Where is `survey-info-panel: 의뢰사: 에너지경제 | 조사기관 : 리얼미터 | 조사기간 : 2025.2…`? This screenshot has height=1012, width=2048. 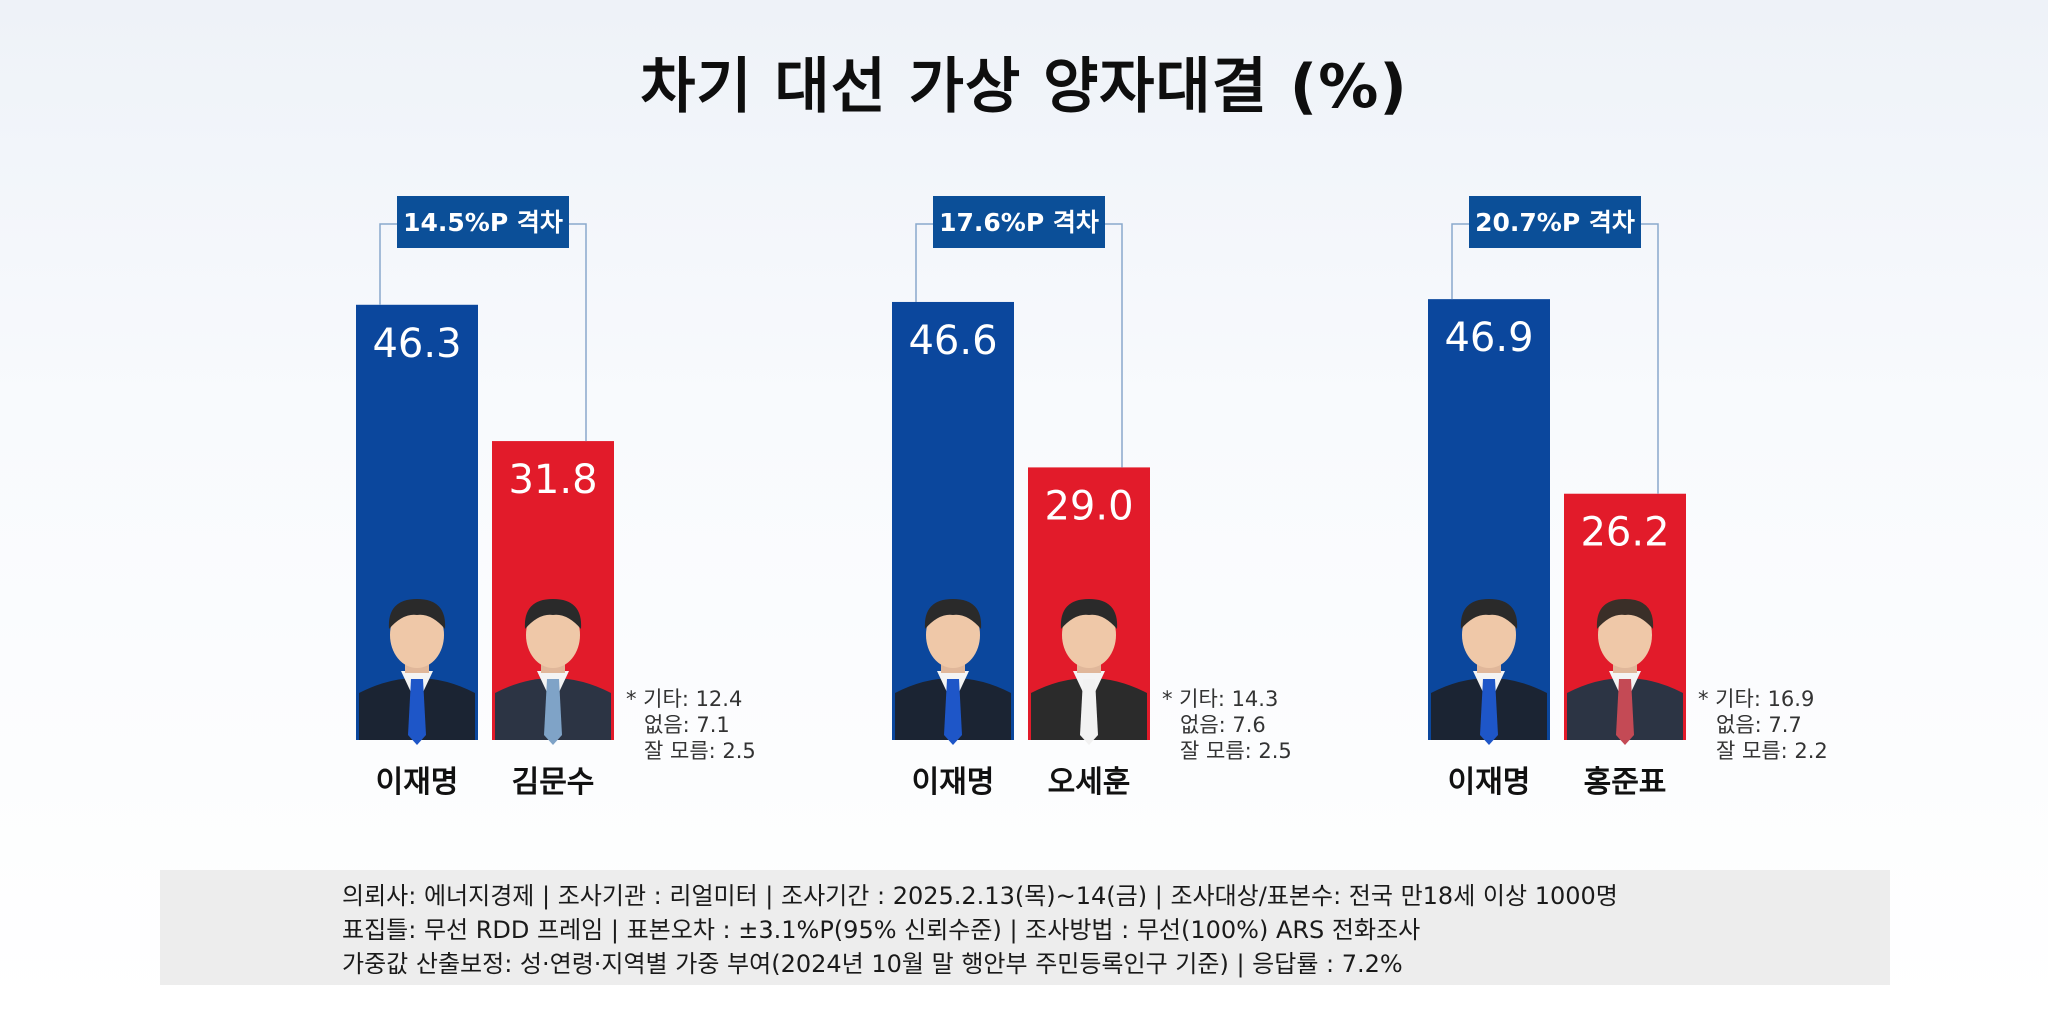
survey-info-panel: 의뢰사: 에너지경제 | 조사기관 : 리얼미터 | 조사기간 : 2025.2… is located at coordinates (1025, 927).